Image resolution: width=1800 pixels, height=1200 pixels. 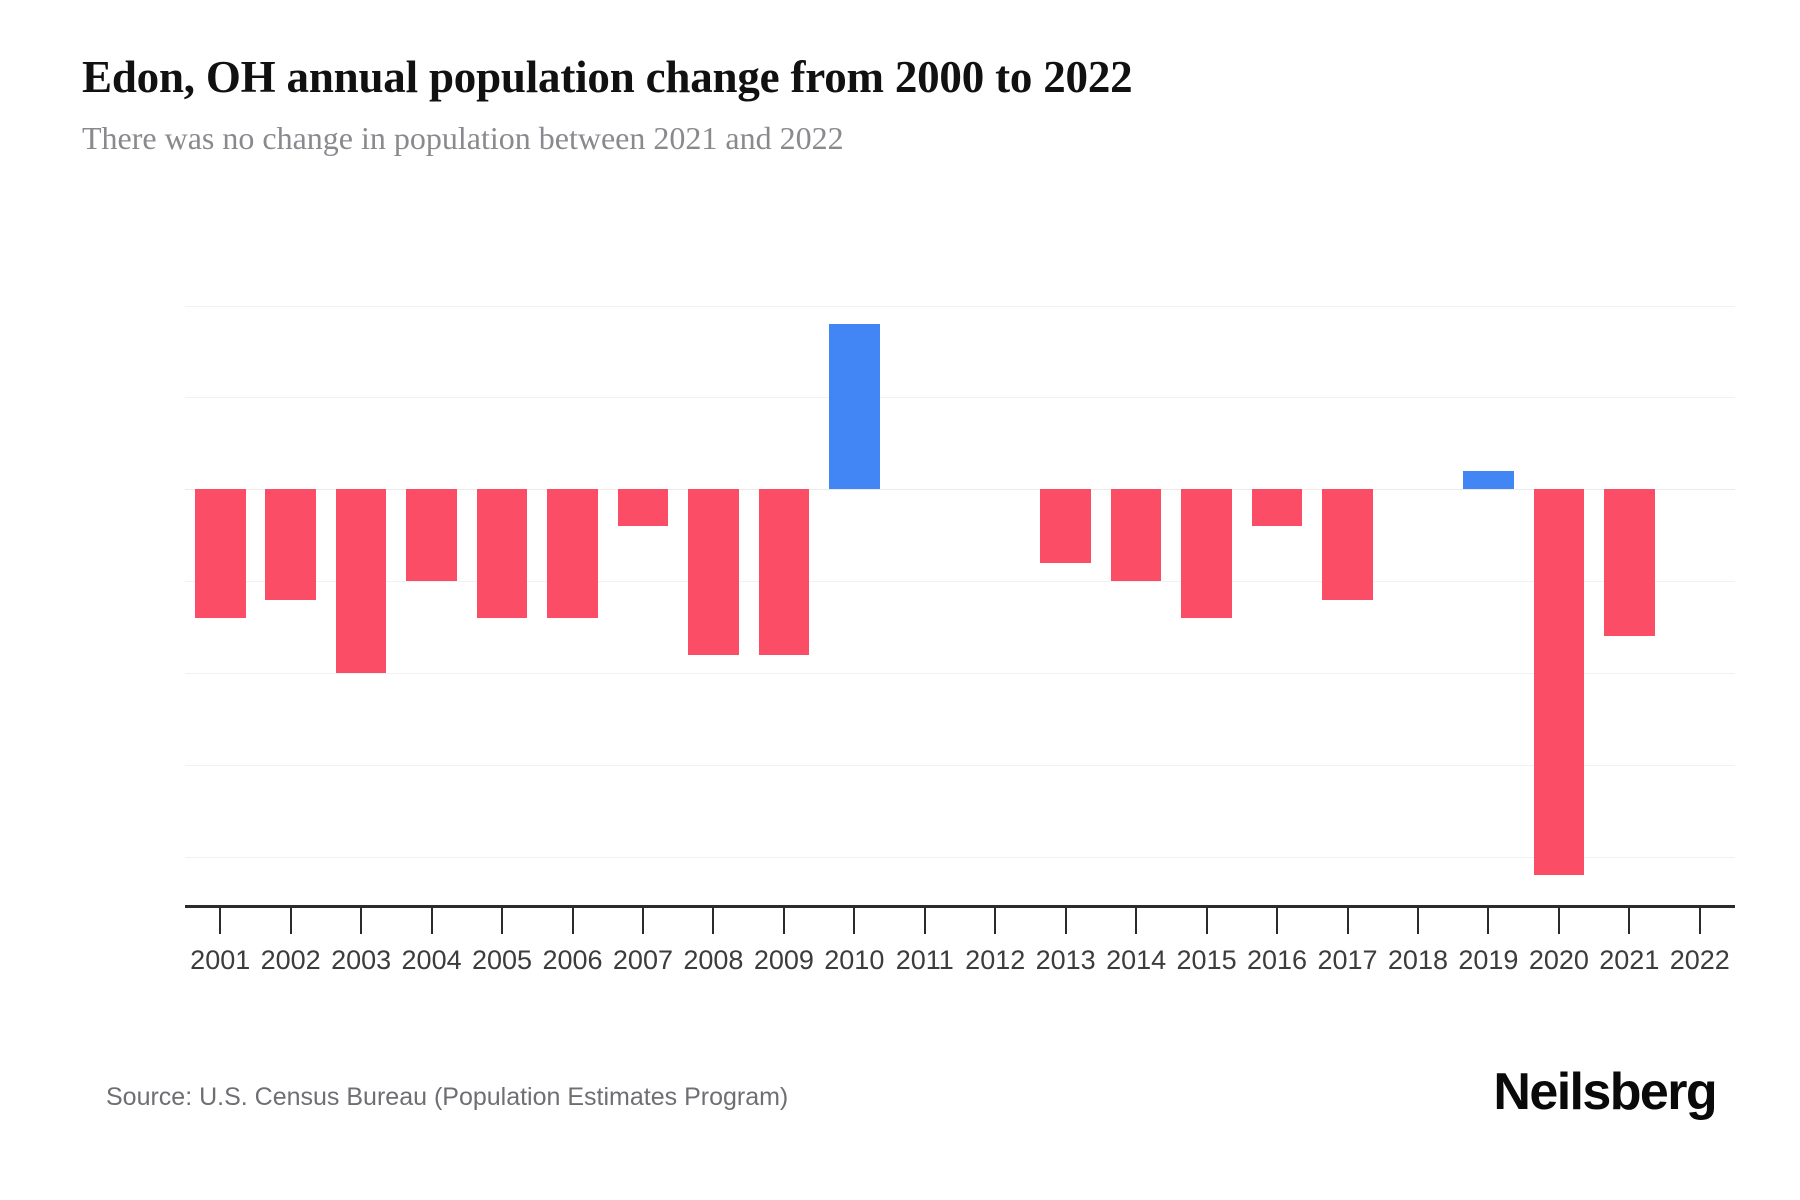 What do you see at coordinates (220, 960) in the screenshot?
I see `x-axis-tick-label: 2001` at bounding box center [220, 960].